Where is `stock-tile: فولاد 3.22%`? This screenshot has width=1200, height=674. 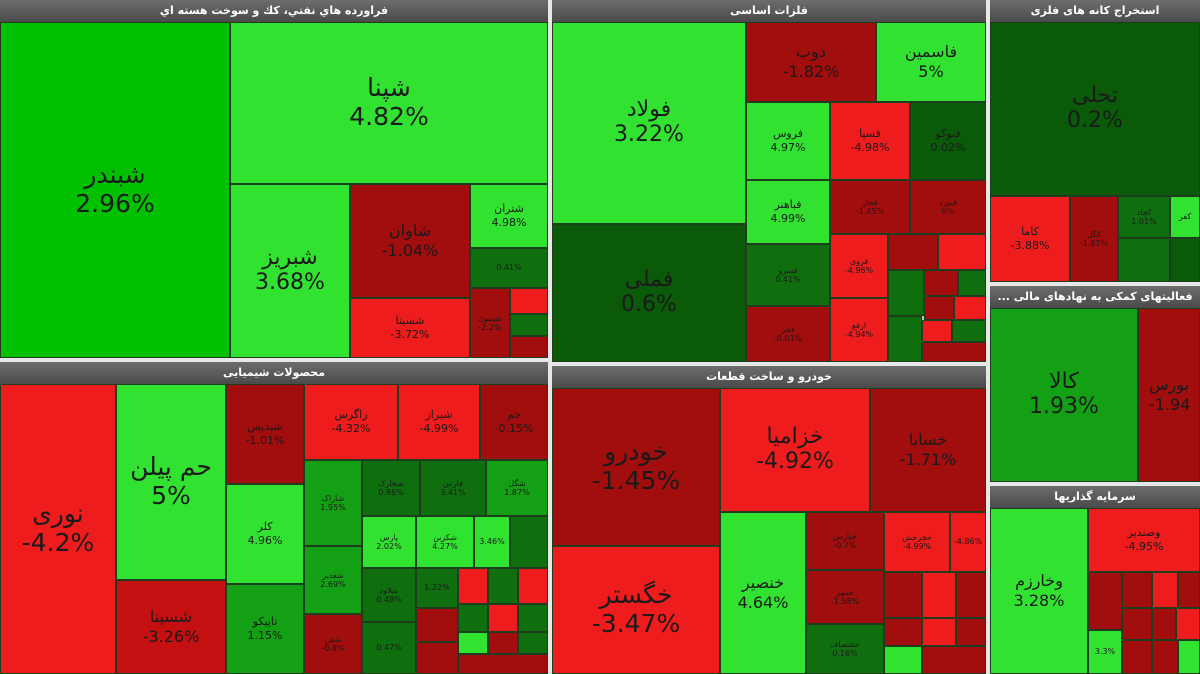 stock-tile: فولاد 3.22% is located at coordinates (649, 123).